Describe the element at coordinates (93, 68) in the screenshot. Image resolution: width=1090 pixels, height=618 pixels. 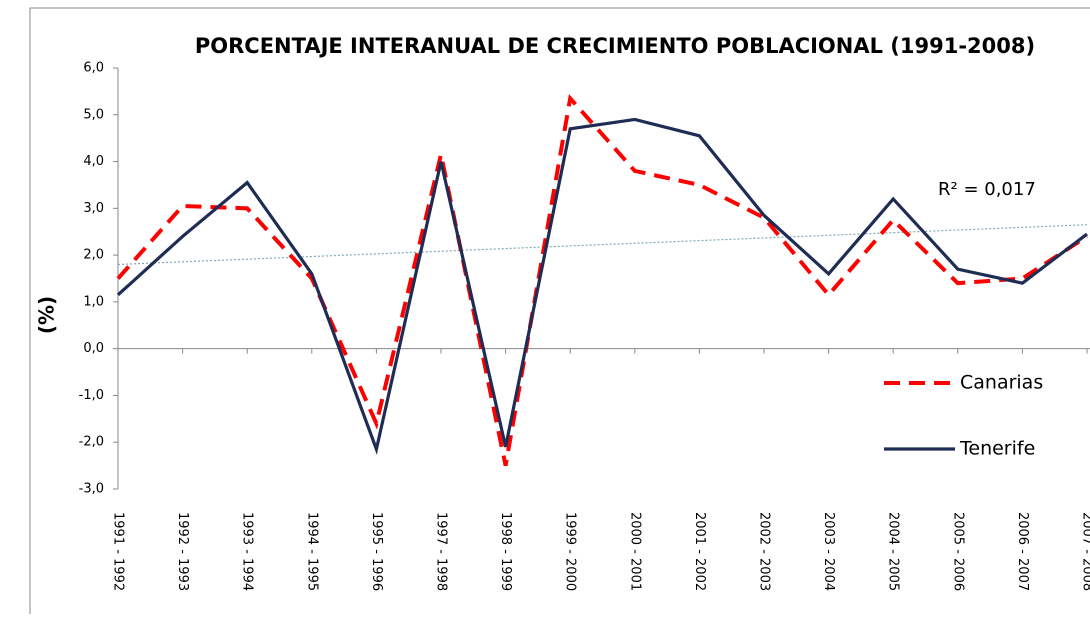
I see `y-tick-label: 6,0` at that location.